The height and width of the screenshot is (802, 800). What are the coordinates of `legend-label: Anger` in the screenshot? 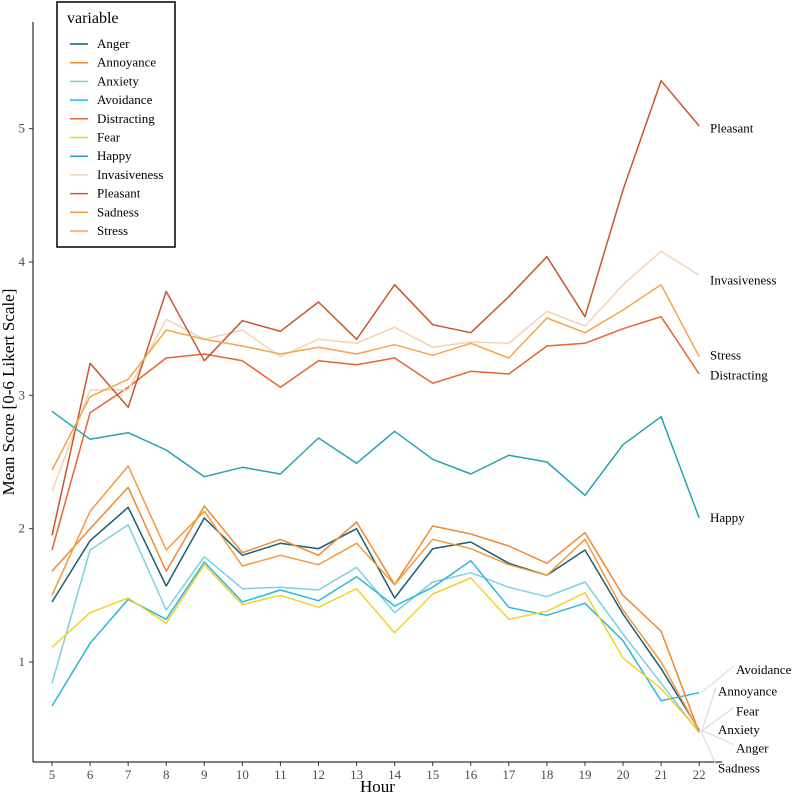 It's located at (113, 43).